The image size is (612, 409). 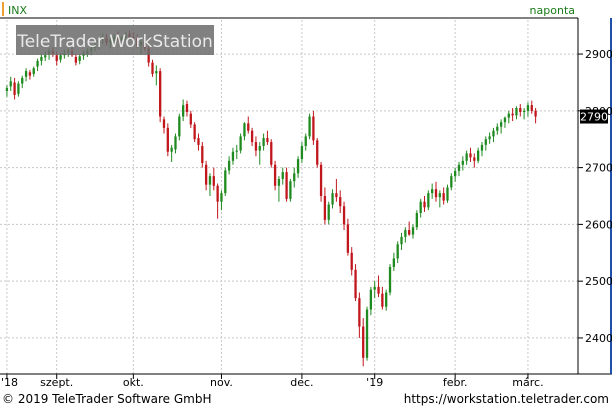 What do you see at coordinates (598, 281) in the screenshot?
I see `y-tick-label: 2500` at bounding box center [598, 281].